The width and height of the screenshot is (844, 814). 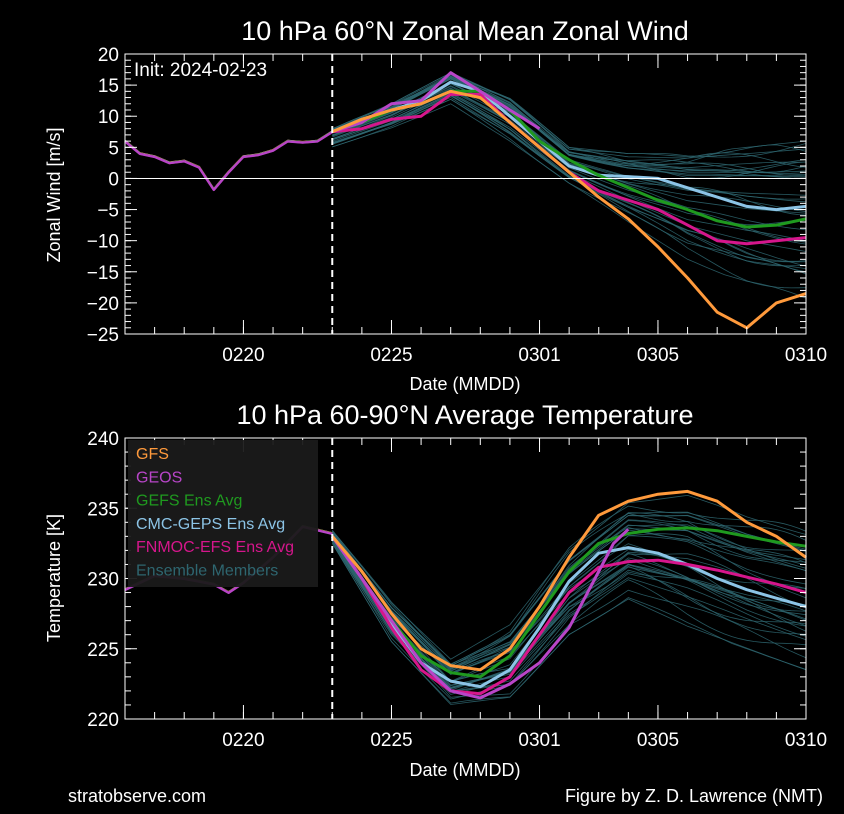 What do you see at coordinates (113, 148) in the screenshot?
I see `y-tick-label: 5` at bounding box center [113, 148].